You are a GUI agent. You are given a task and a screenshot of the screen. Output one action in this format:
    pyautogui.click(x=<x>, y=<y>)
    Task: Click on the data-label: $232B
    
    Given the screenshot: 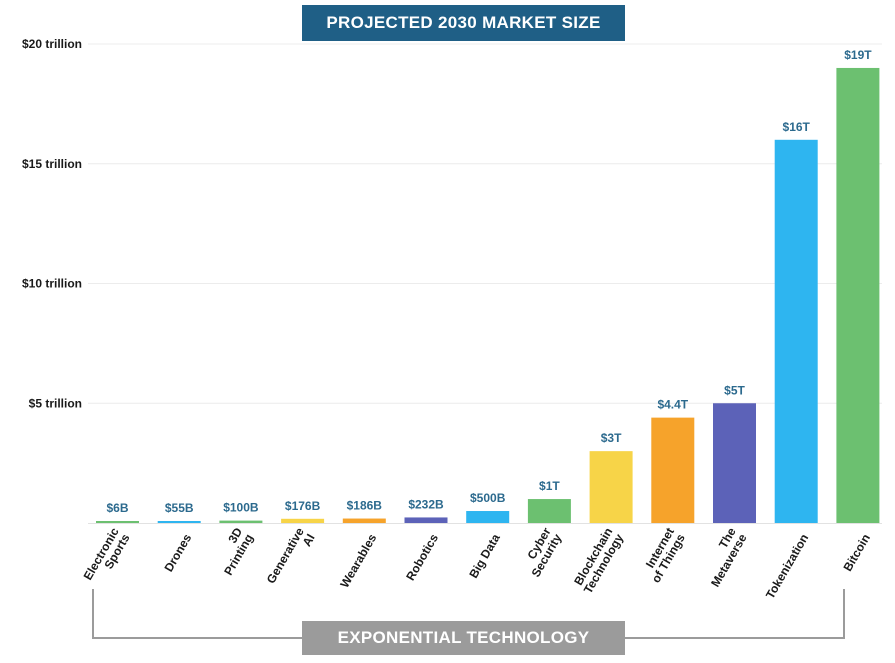 What is the action you would take?
    pyautogui.click(x=426, y=504)
    